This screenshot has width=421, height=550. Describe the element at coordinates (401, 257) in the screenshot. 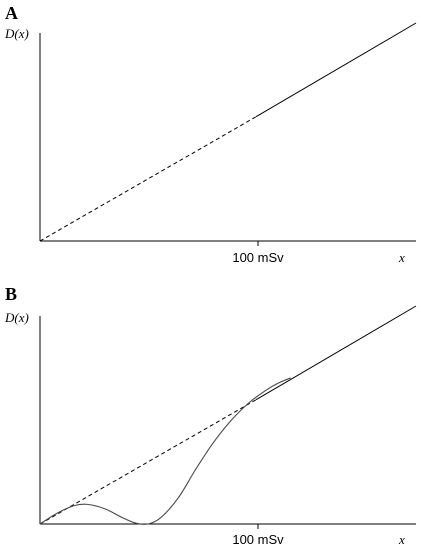

I see `panel-a-xlabel: x` at that location.